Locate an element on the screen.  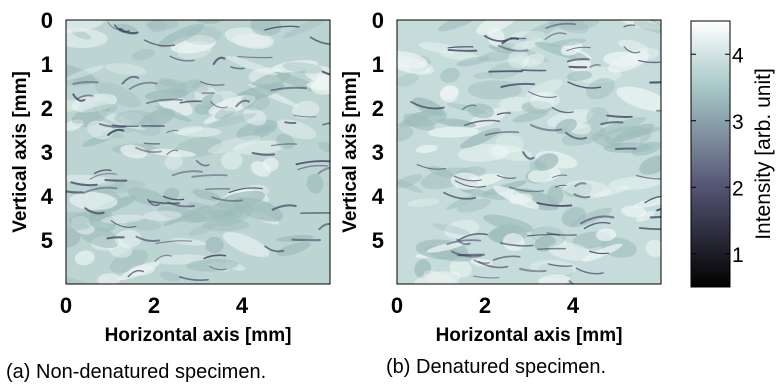
caption: (b) Denatured specimen. is located at coordinates (496, 367).